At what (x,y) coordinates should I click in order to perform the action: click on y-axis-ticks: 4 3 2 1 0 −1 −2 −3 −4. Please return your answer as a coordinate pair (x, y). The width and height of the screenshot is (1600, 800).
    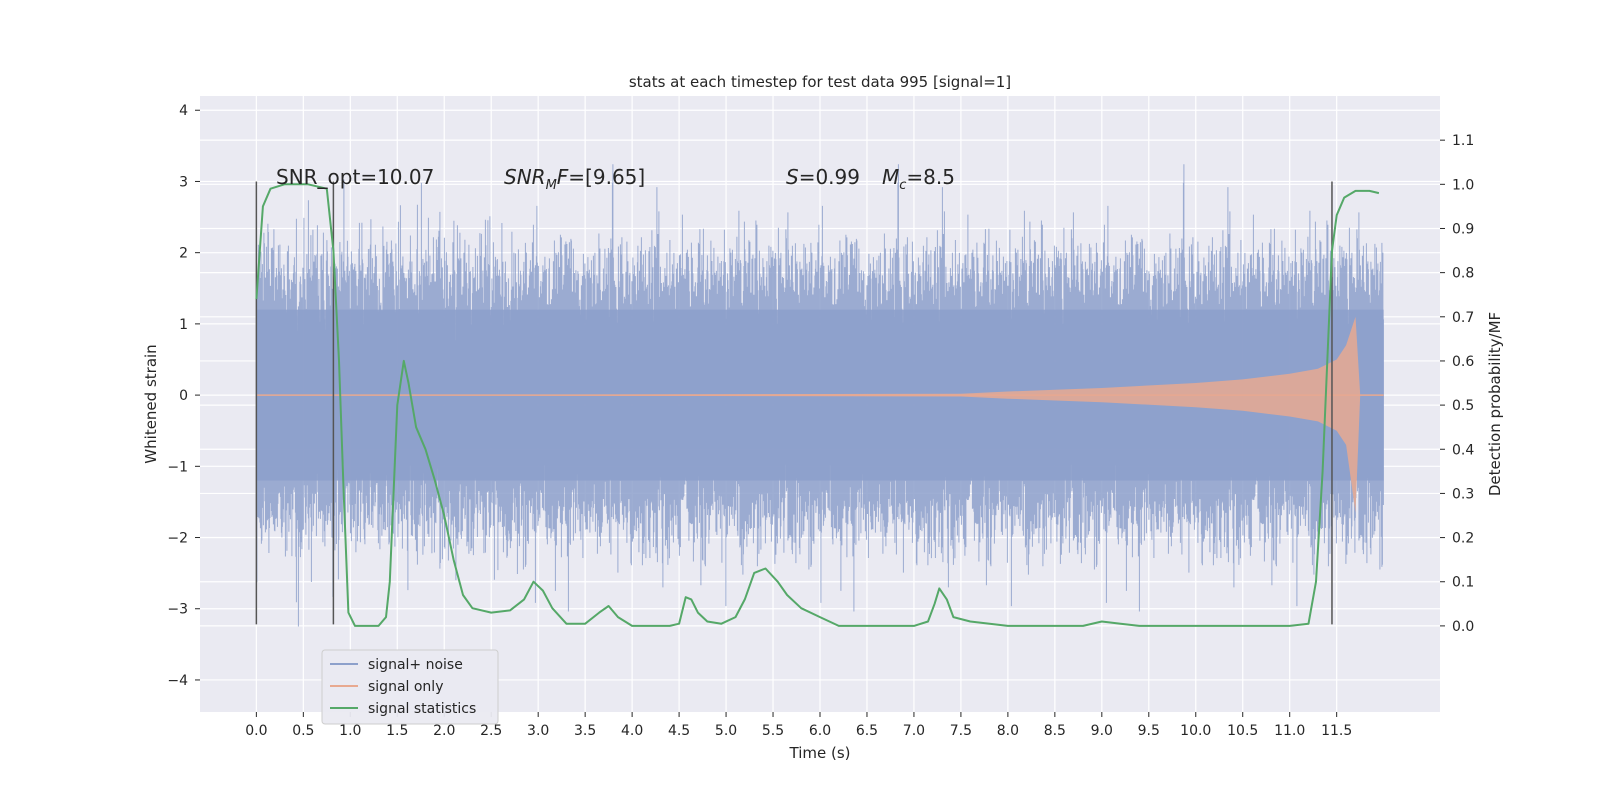
    Looking at the image, I should click on (183, 396).